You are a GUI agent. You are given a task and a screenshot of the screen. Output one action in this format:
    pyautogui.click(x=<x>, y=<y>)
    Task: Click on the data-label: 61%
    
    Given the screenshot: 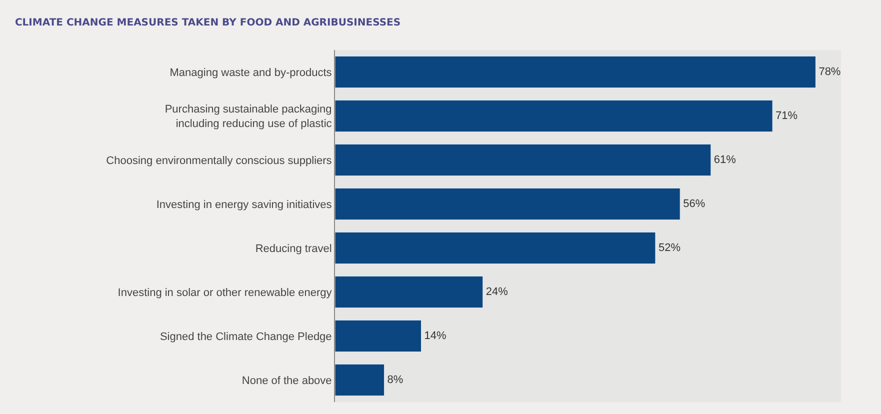 What is the action you would take?
    pyautogui.click(x=725, y=160)
    